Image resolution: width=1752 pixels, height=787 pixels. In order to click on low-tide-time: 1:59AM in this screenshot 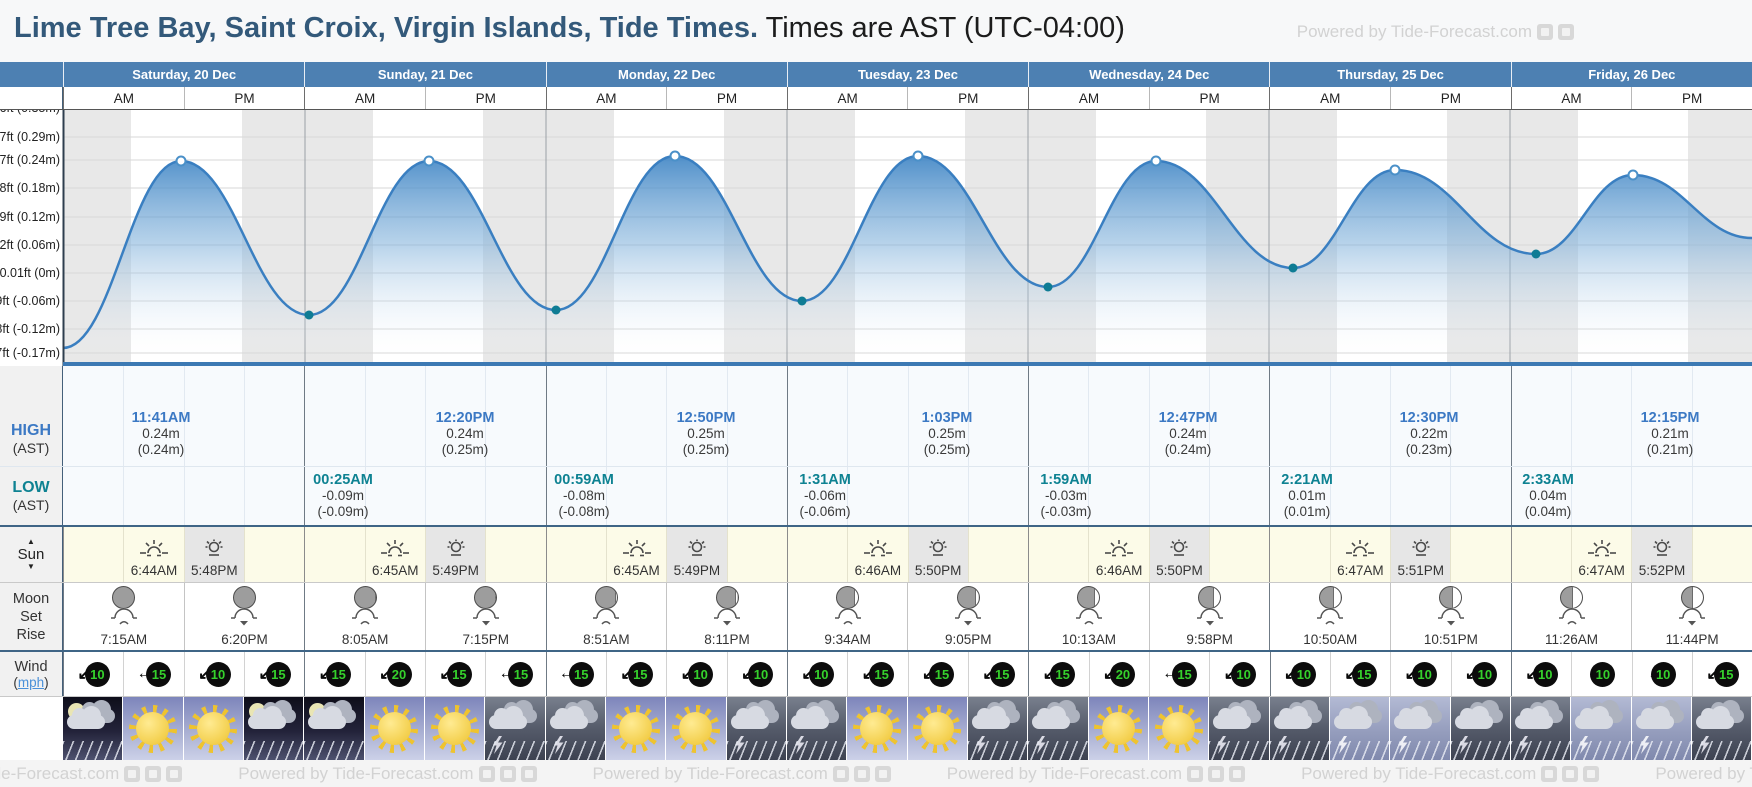, I will do `click(1066, 480)`.